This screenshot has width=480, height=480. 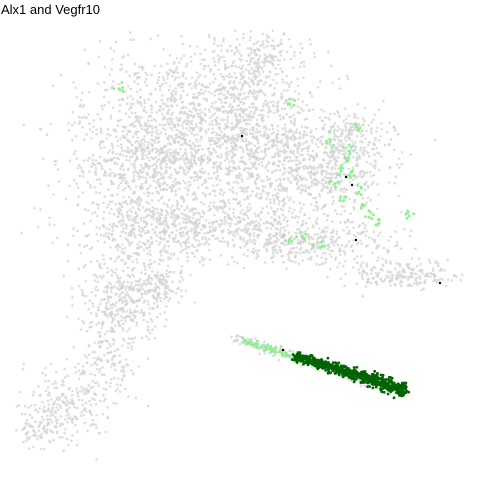 I want to click on chart-title: Alx1 and Vegfr10, so click(x=51, y=9).